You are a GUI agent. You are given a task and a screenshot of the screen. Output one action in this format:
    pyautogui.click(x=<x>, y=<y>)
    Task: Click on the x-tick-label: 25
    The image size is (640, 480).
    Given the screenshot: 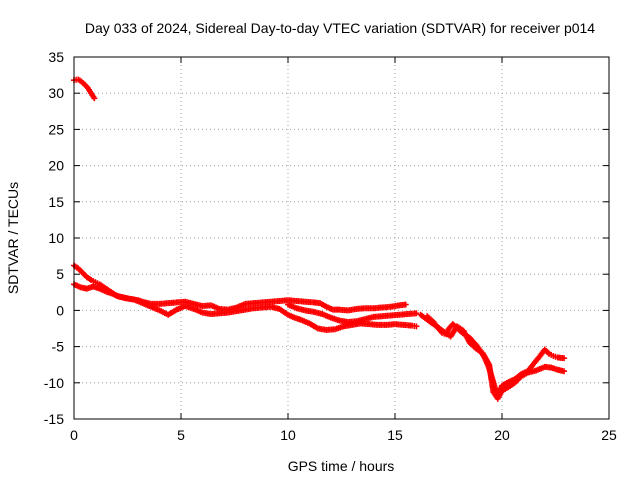 What is the action you would take?
    pyautogui.click(x=609, y=435)
    